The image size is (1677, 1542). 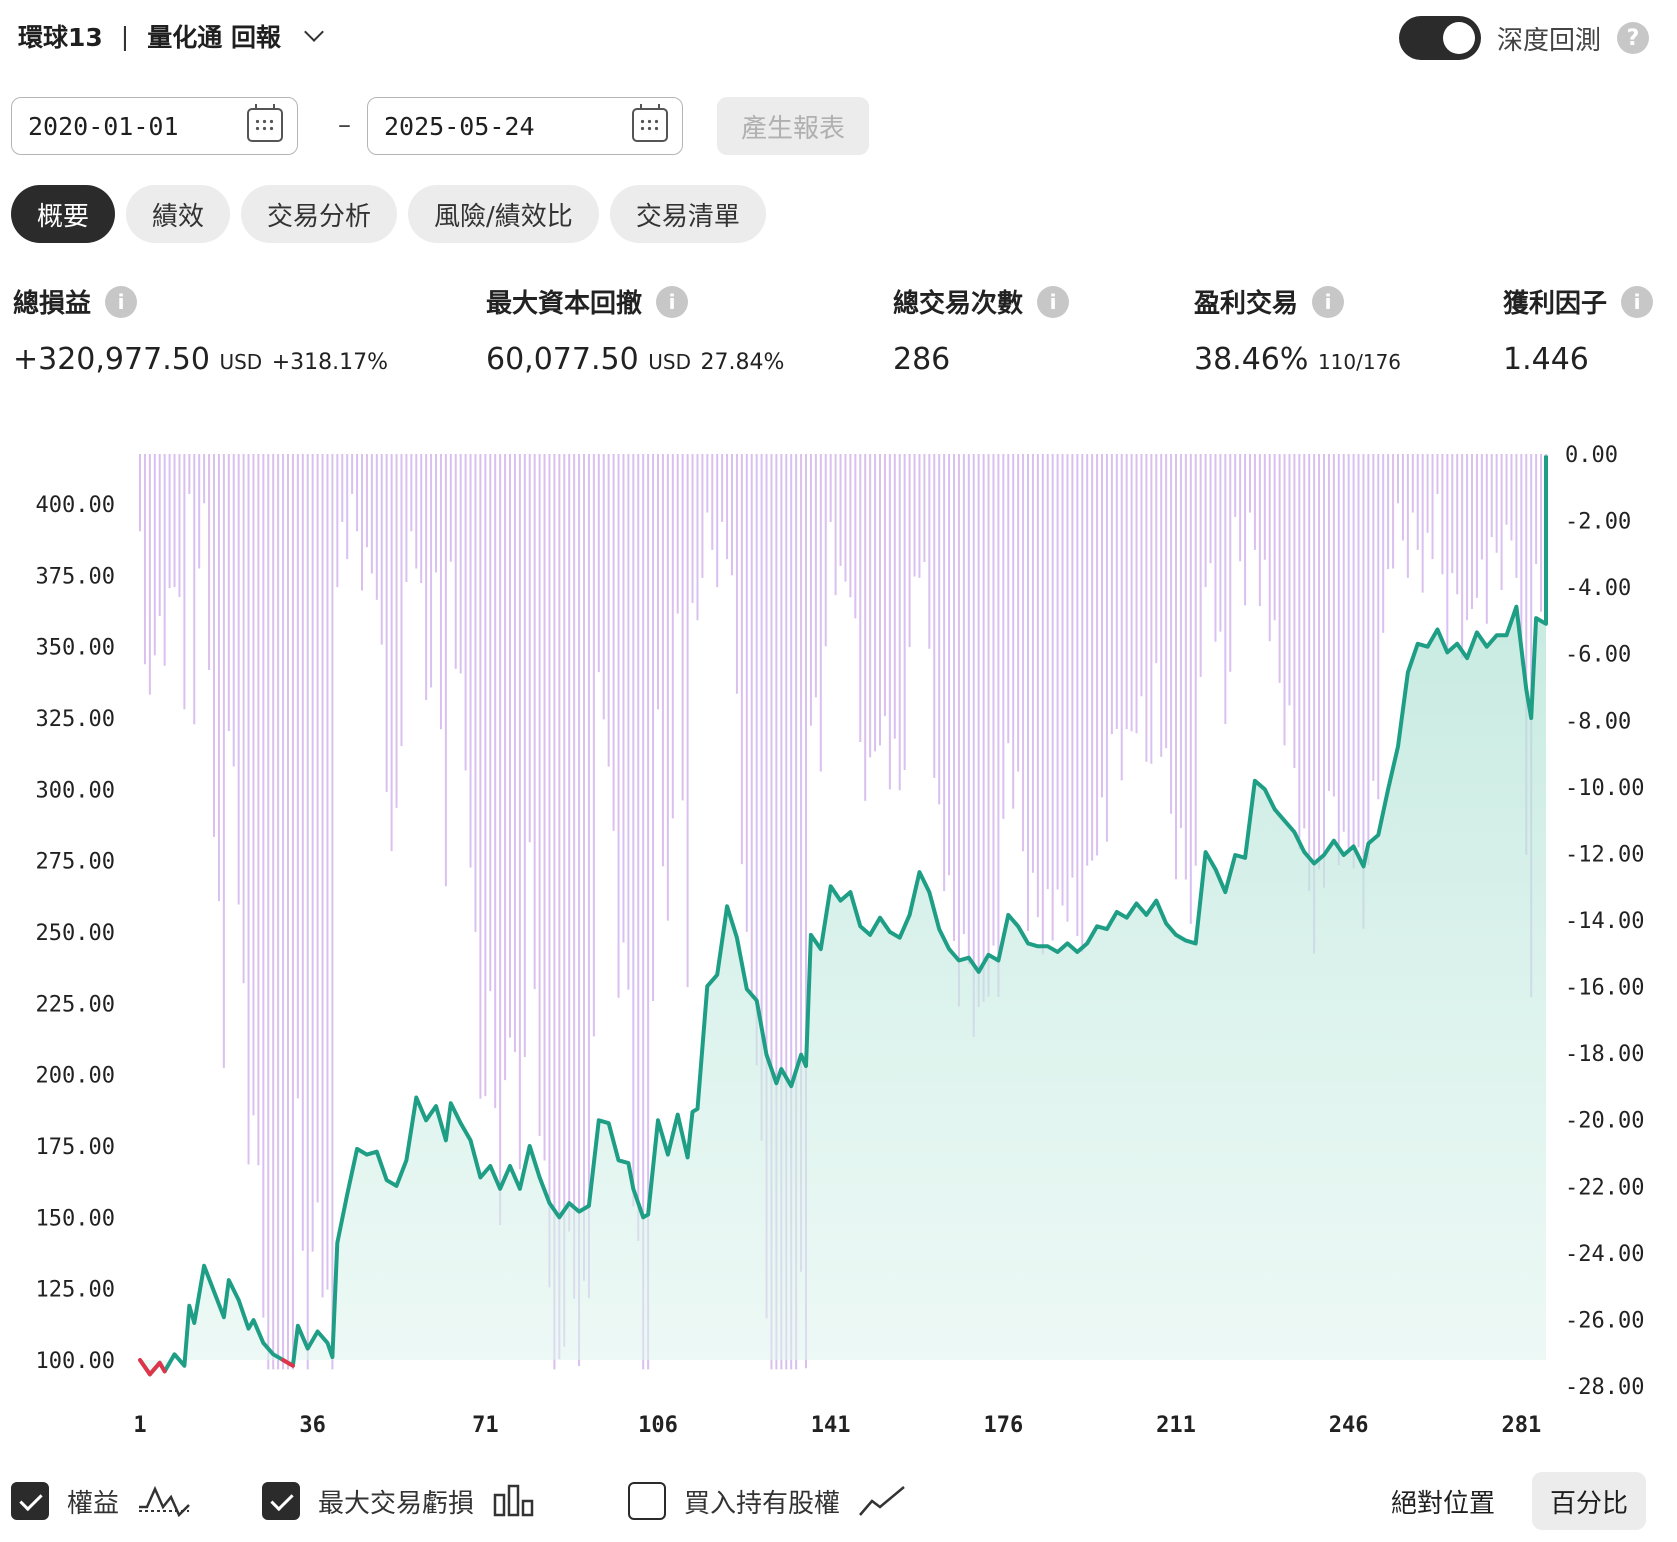 I want to click on left-axis-tick: 200.00, so click(x=75, y=1076).